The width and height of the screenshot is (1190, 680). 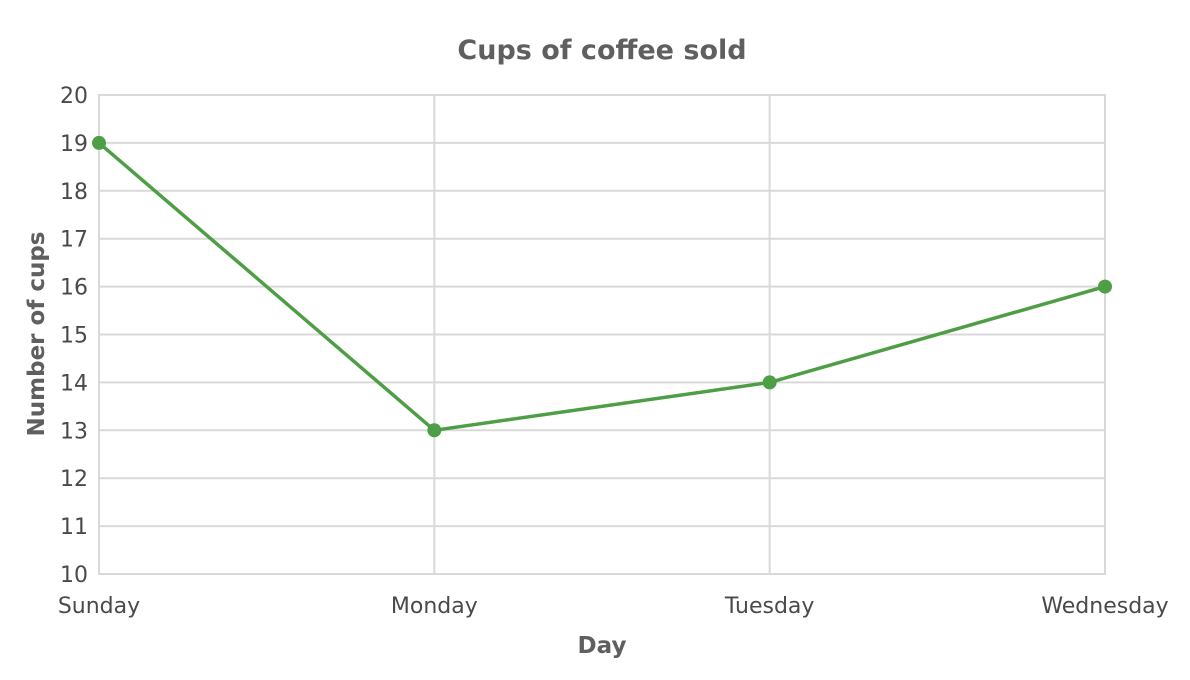 I want to click on data-point-sunday, so click(x=99, y=142).